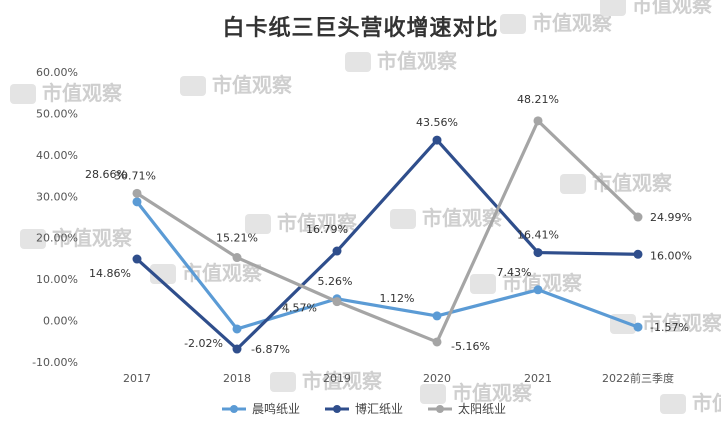 This screenshot has width=721, height=435. Describe the element at coordinates (470, 346) in the screenshot. I see `data-label: -5.16%` at that location.